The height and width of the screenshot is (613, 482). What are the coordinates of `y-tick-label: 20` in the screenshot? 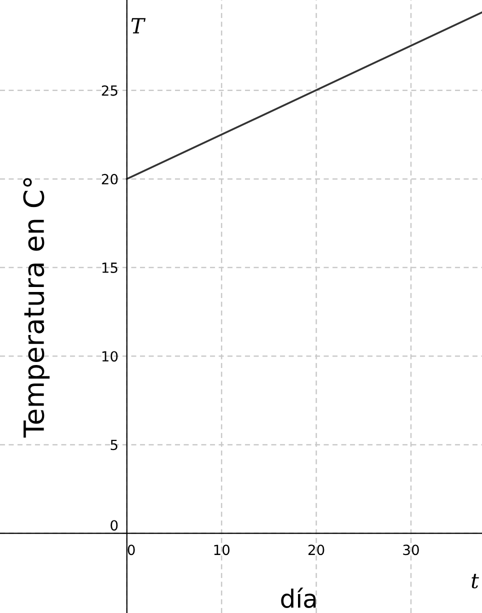 It's located at (110, 179).